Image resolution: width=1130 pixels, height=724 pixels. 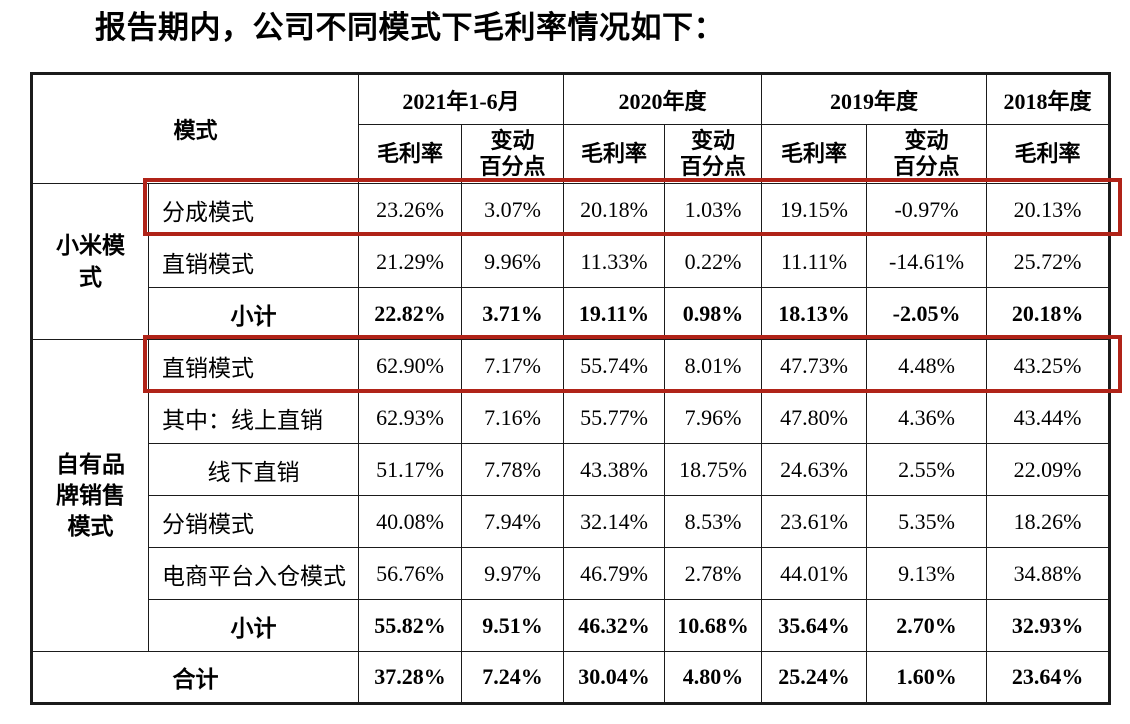 I want to click on table-cell: 7.16%, so click(x=513, y=417).